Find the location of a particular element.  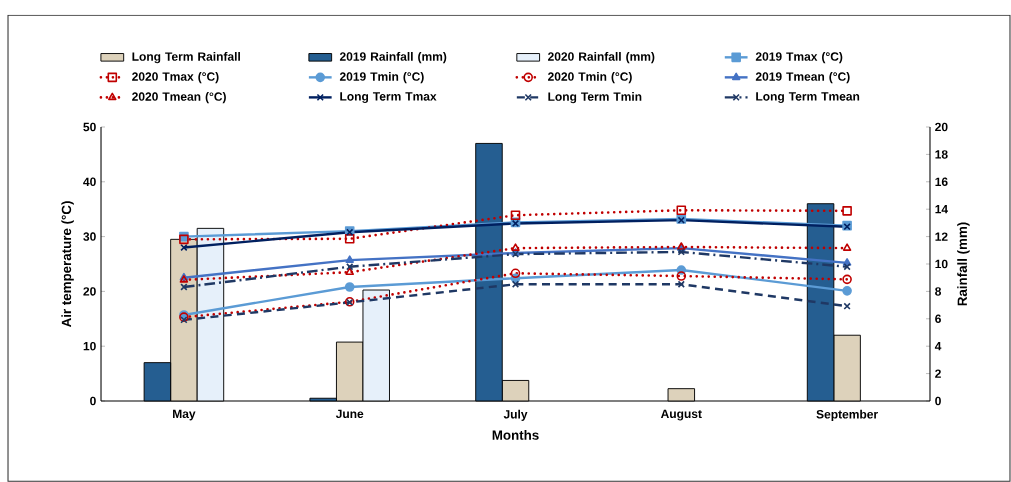

y2-tick-label: 14 is located at coordinates (941, 209).